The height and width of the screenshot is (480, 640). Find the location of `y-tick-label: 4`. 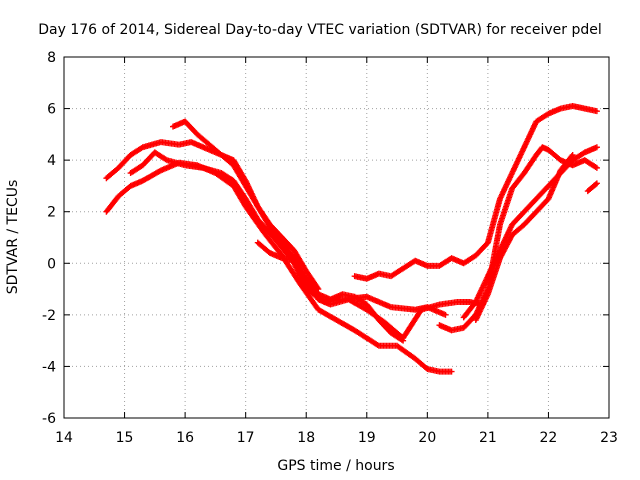

y-tick-label: 4 is located at coordinates (51, 161).